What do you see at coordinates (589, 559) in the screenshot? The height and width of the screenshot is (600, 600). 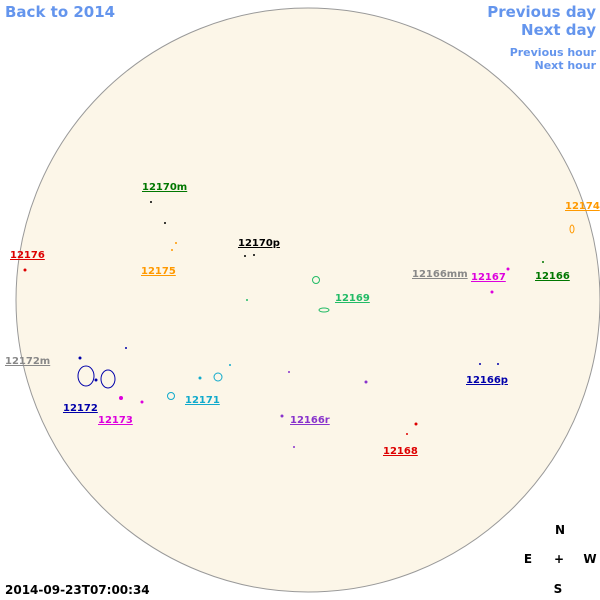 I see `compass-west: W` at bounding box center [589, 559].